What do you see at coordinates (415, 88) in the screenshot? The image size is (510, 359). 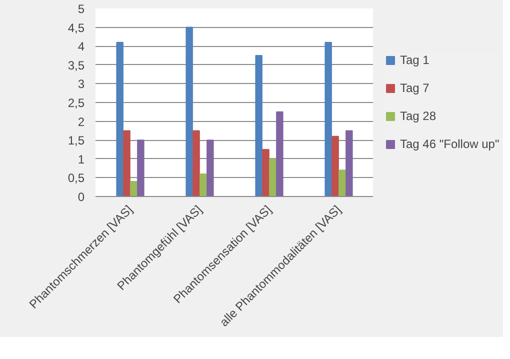 I see `legend-label: Tag 7` at bounding box center [415, 88].